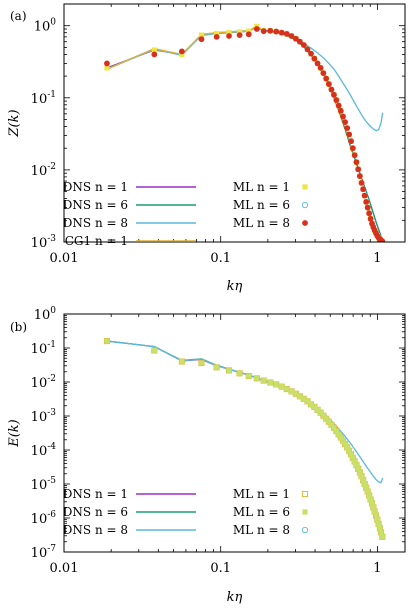 The width and height of the screenshot is (409, 610). What do you see at coordinates (95, 187) in the screenshot?
I see `legend-label: DNS n = 1` at bounding box center [95, 187].